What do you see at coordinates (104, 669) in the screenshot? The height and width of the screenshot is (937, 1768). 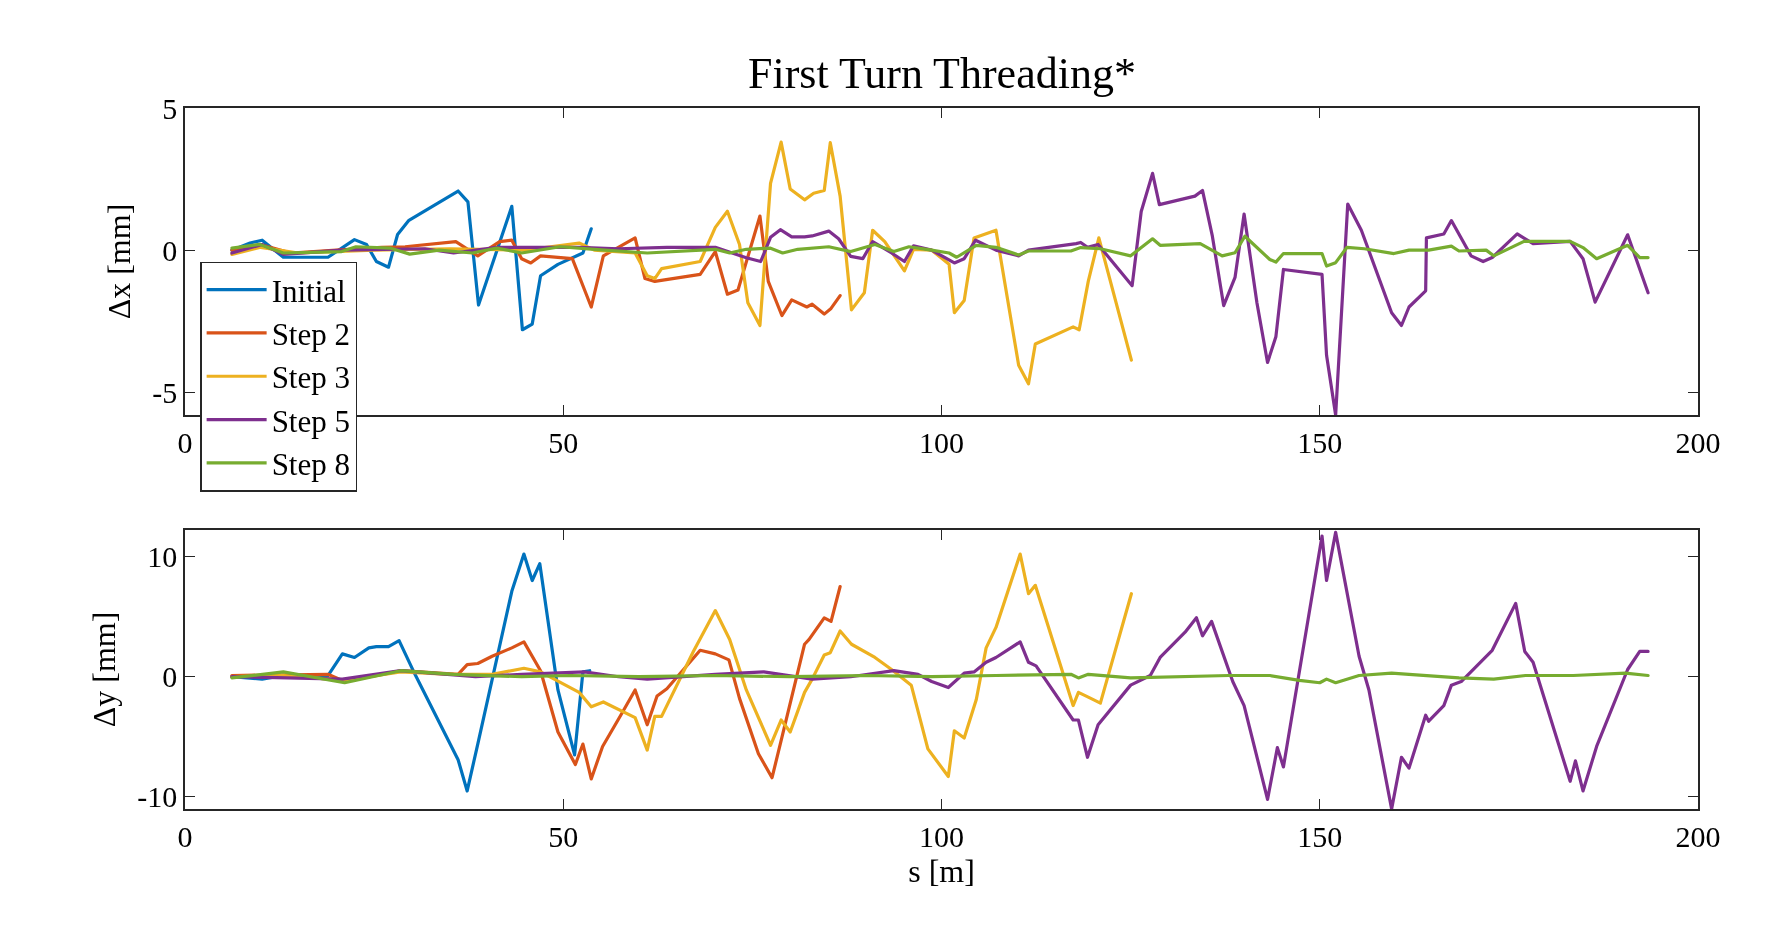 I see `y-axis-title: Δy [mm]` at bounding box center [104, 669].